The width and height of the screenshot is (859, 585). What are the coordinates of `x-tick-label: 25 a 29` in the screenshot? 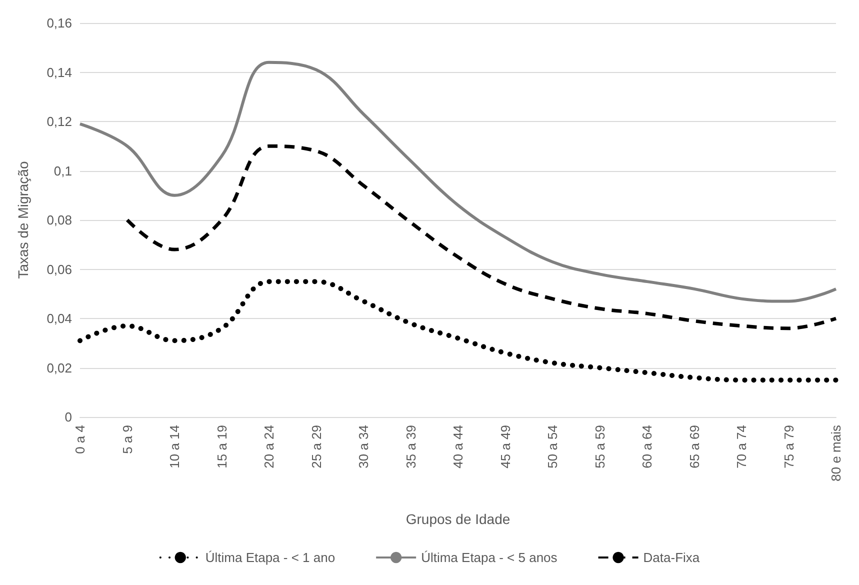 It's located at (316, 446).